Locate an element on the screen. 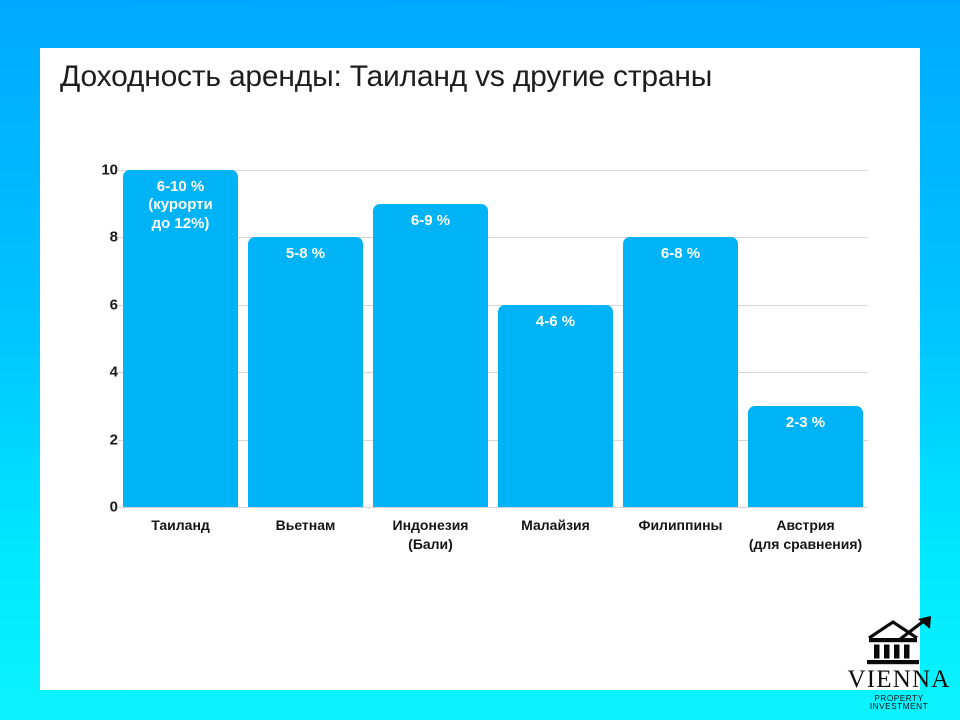  x-axis-category-label: Малайзия is located at coordinates (555, 525).